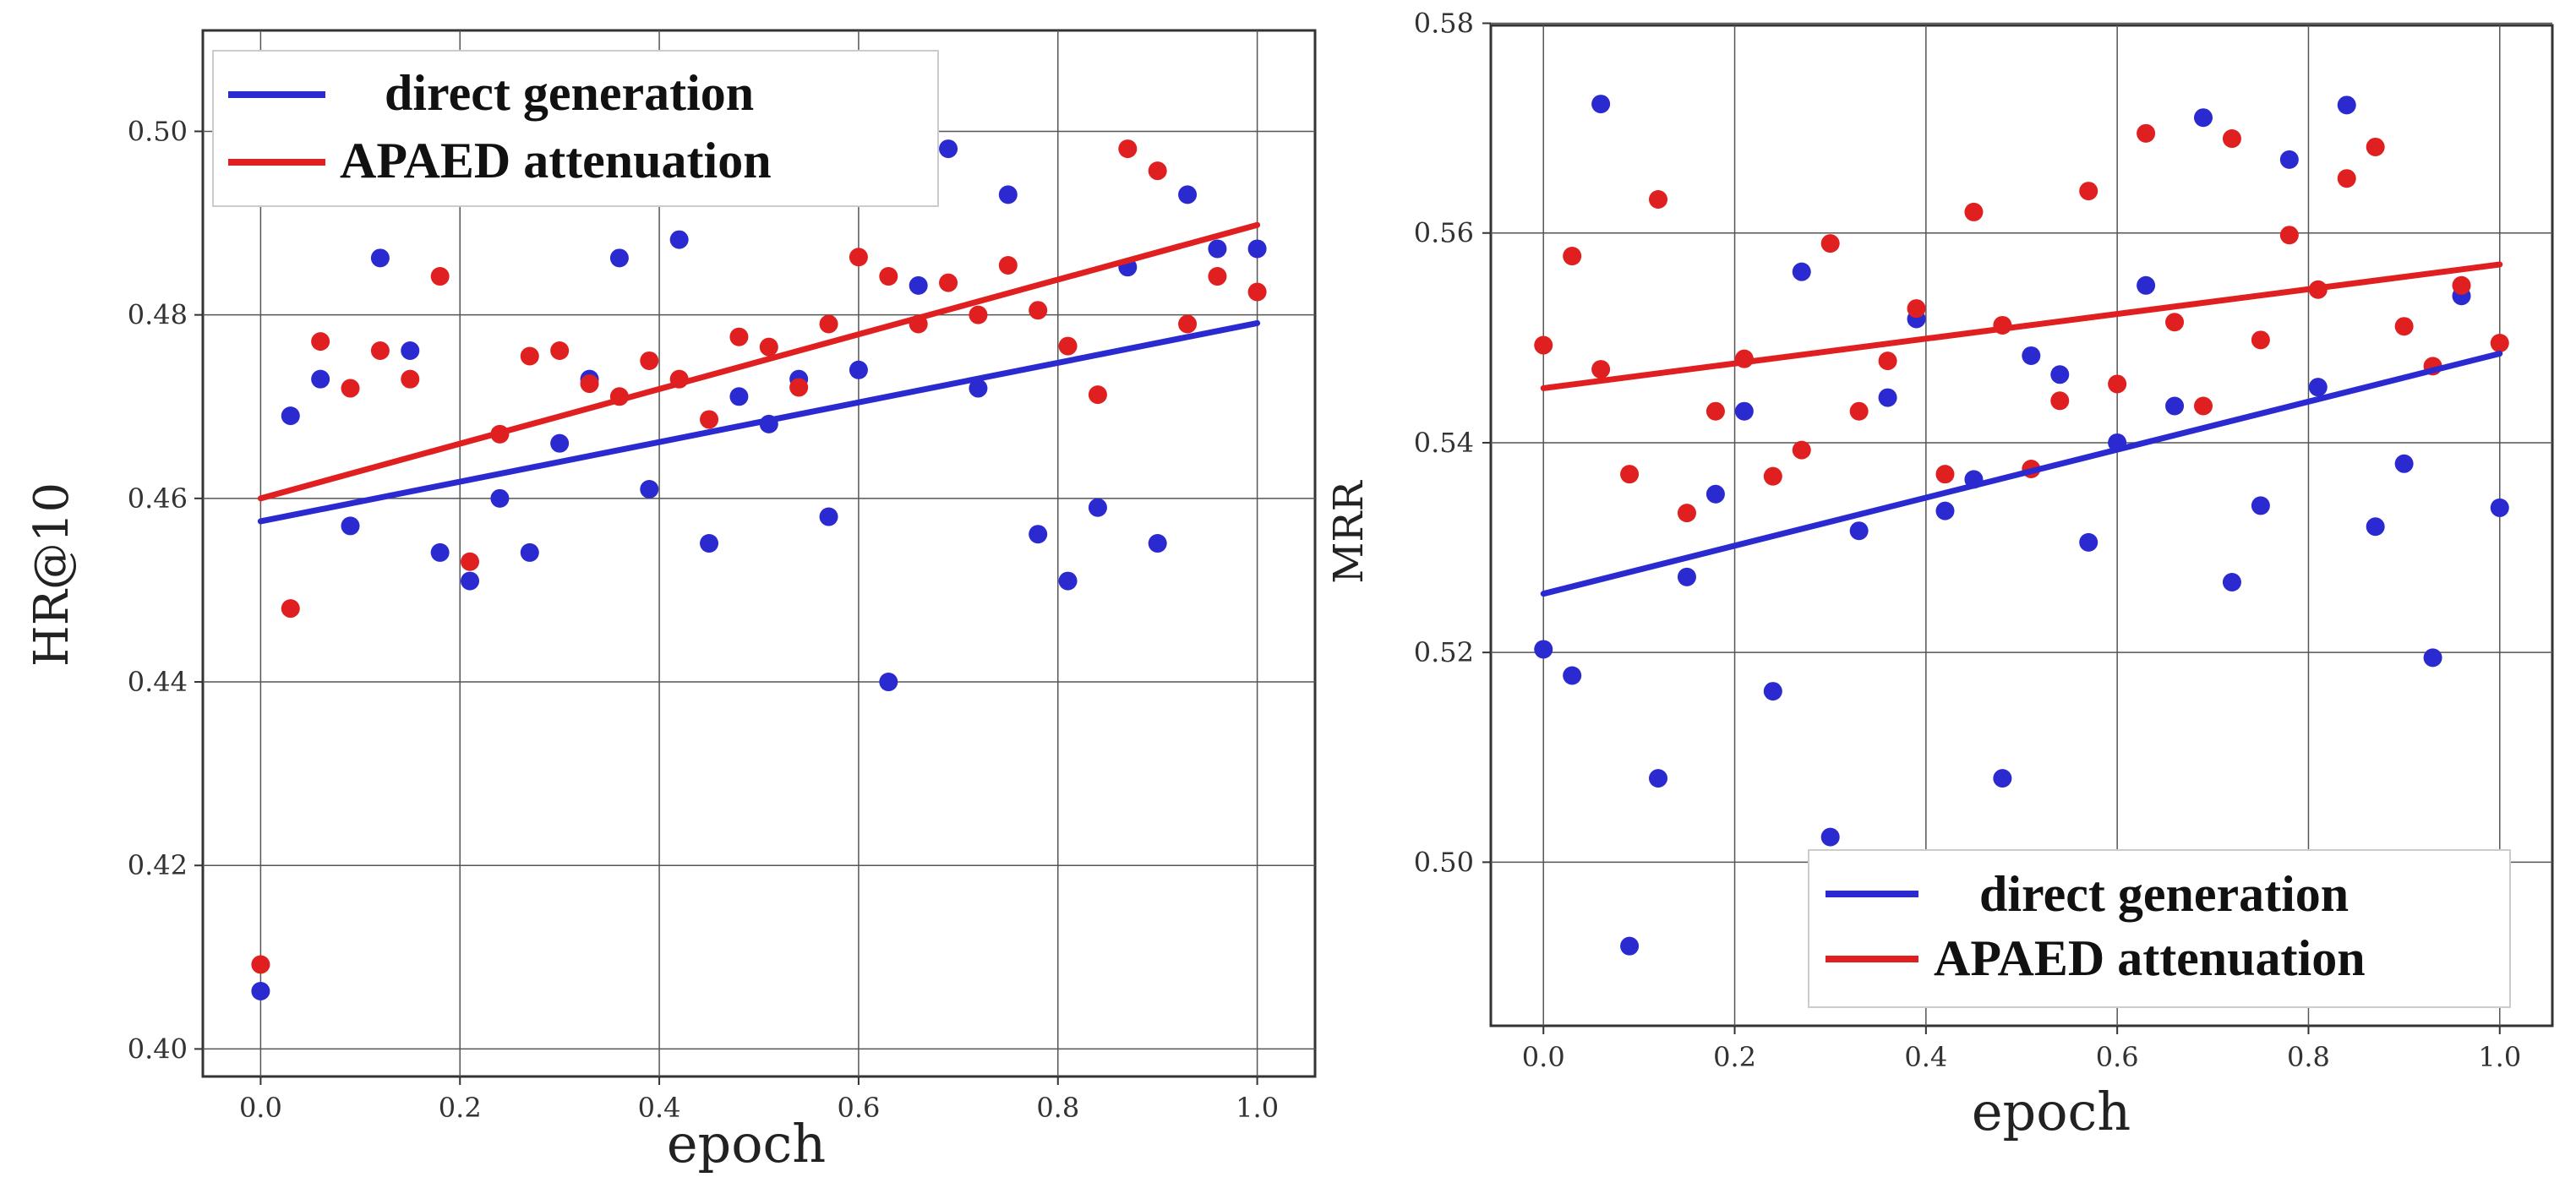 The image size is (2576, 1199). I want to click on trendline-direct-generation, so click(759, 422).